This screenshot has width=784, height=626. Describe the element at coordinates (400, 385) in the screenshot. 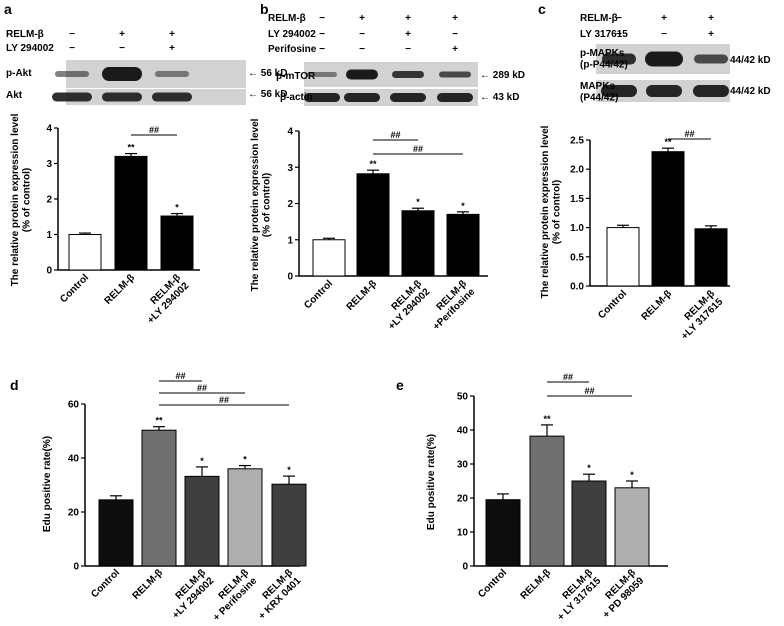

I see `panel-letter-e: e` at that location.